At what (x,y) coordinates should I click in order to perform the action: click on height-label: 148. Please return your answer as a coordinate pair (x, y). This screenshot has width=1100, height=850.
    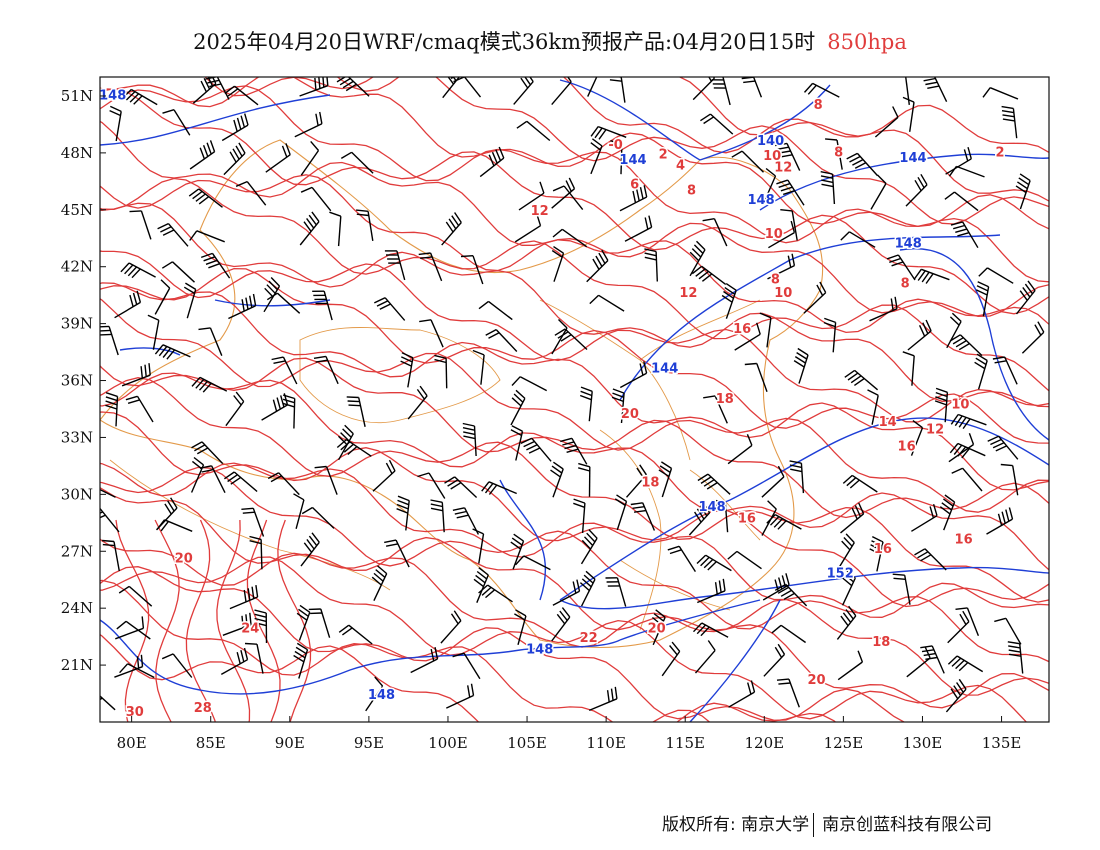
    Looking at the image, I should click on (712, 507).